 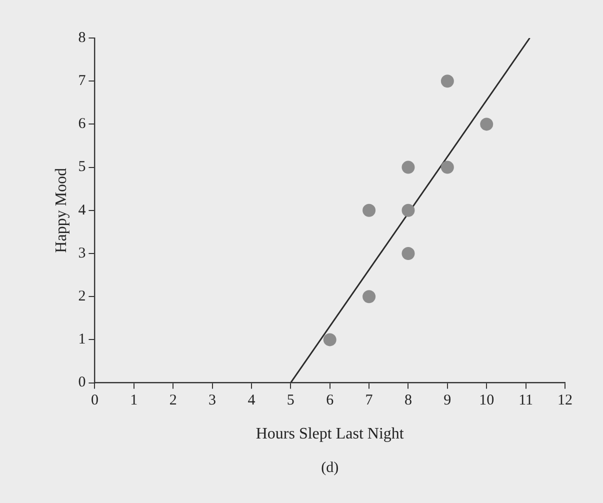 I want to click on x-tick-label: 4, so click(x=252, y=400).